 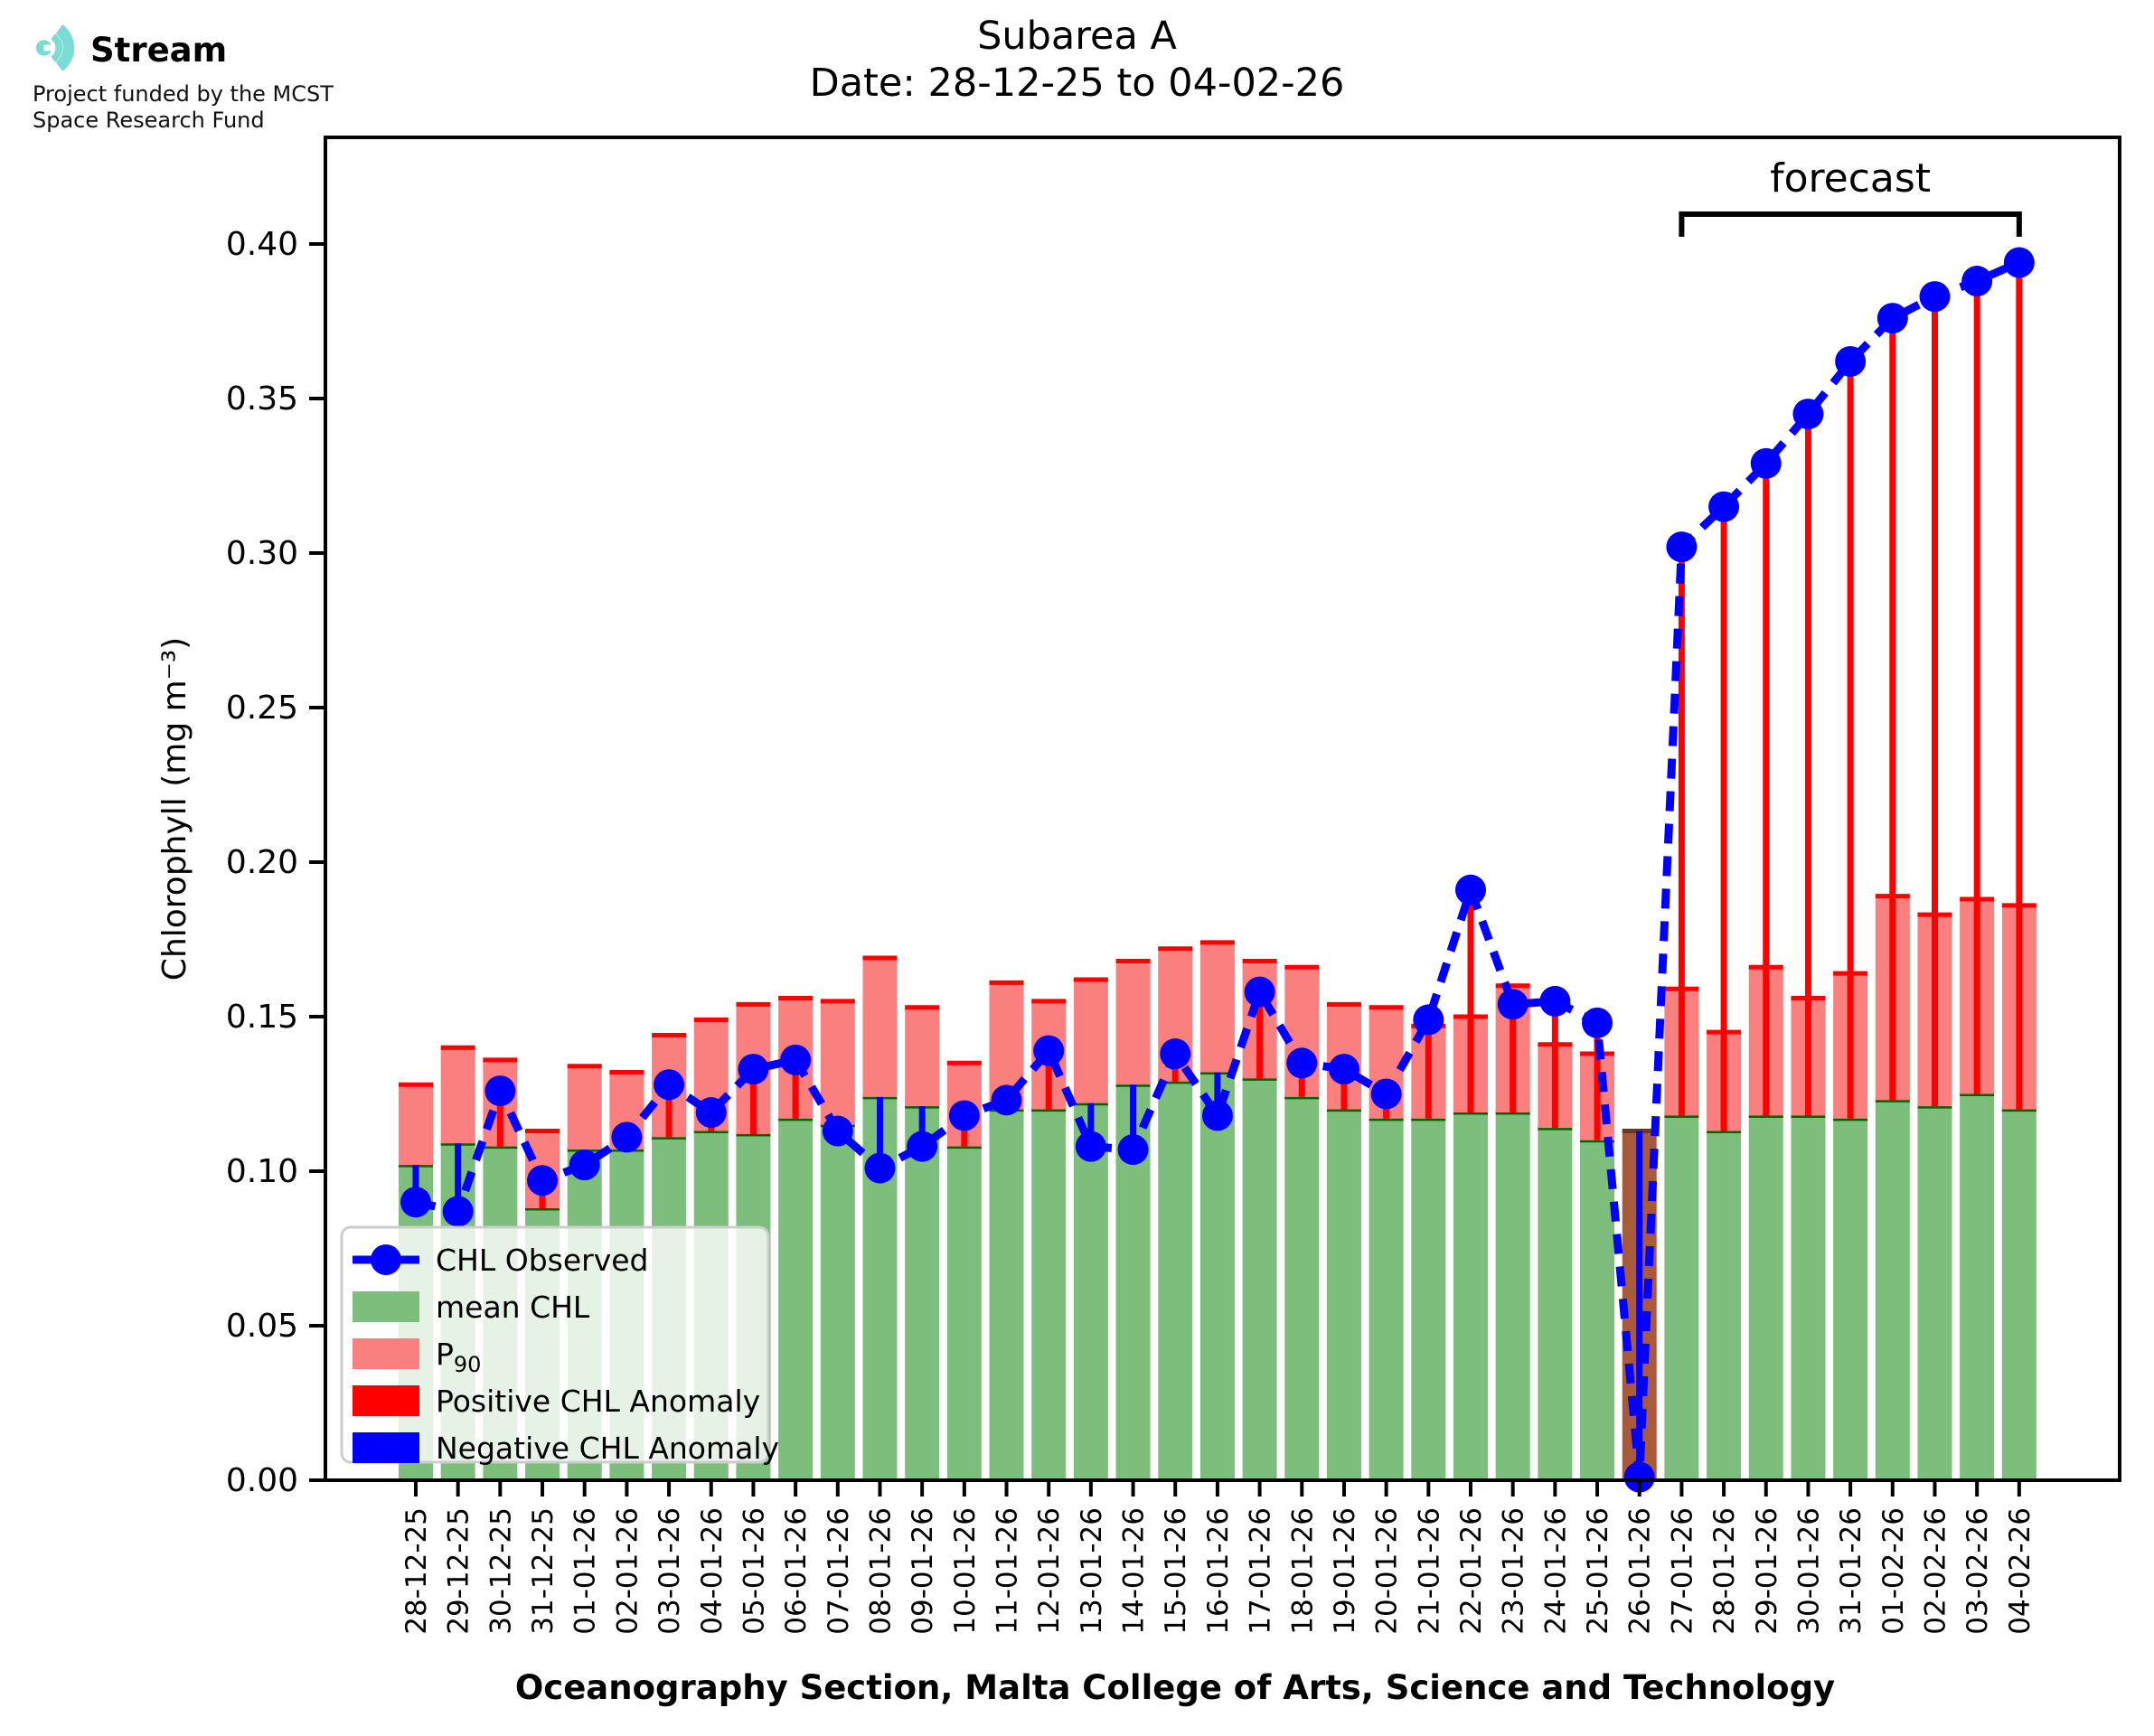 What do you see at coordinates (627, 1571) in the screenshot?
I see `x-tick-label: 02-01-26` at bounding box center [627, 1571].